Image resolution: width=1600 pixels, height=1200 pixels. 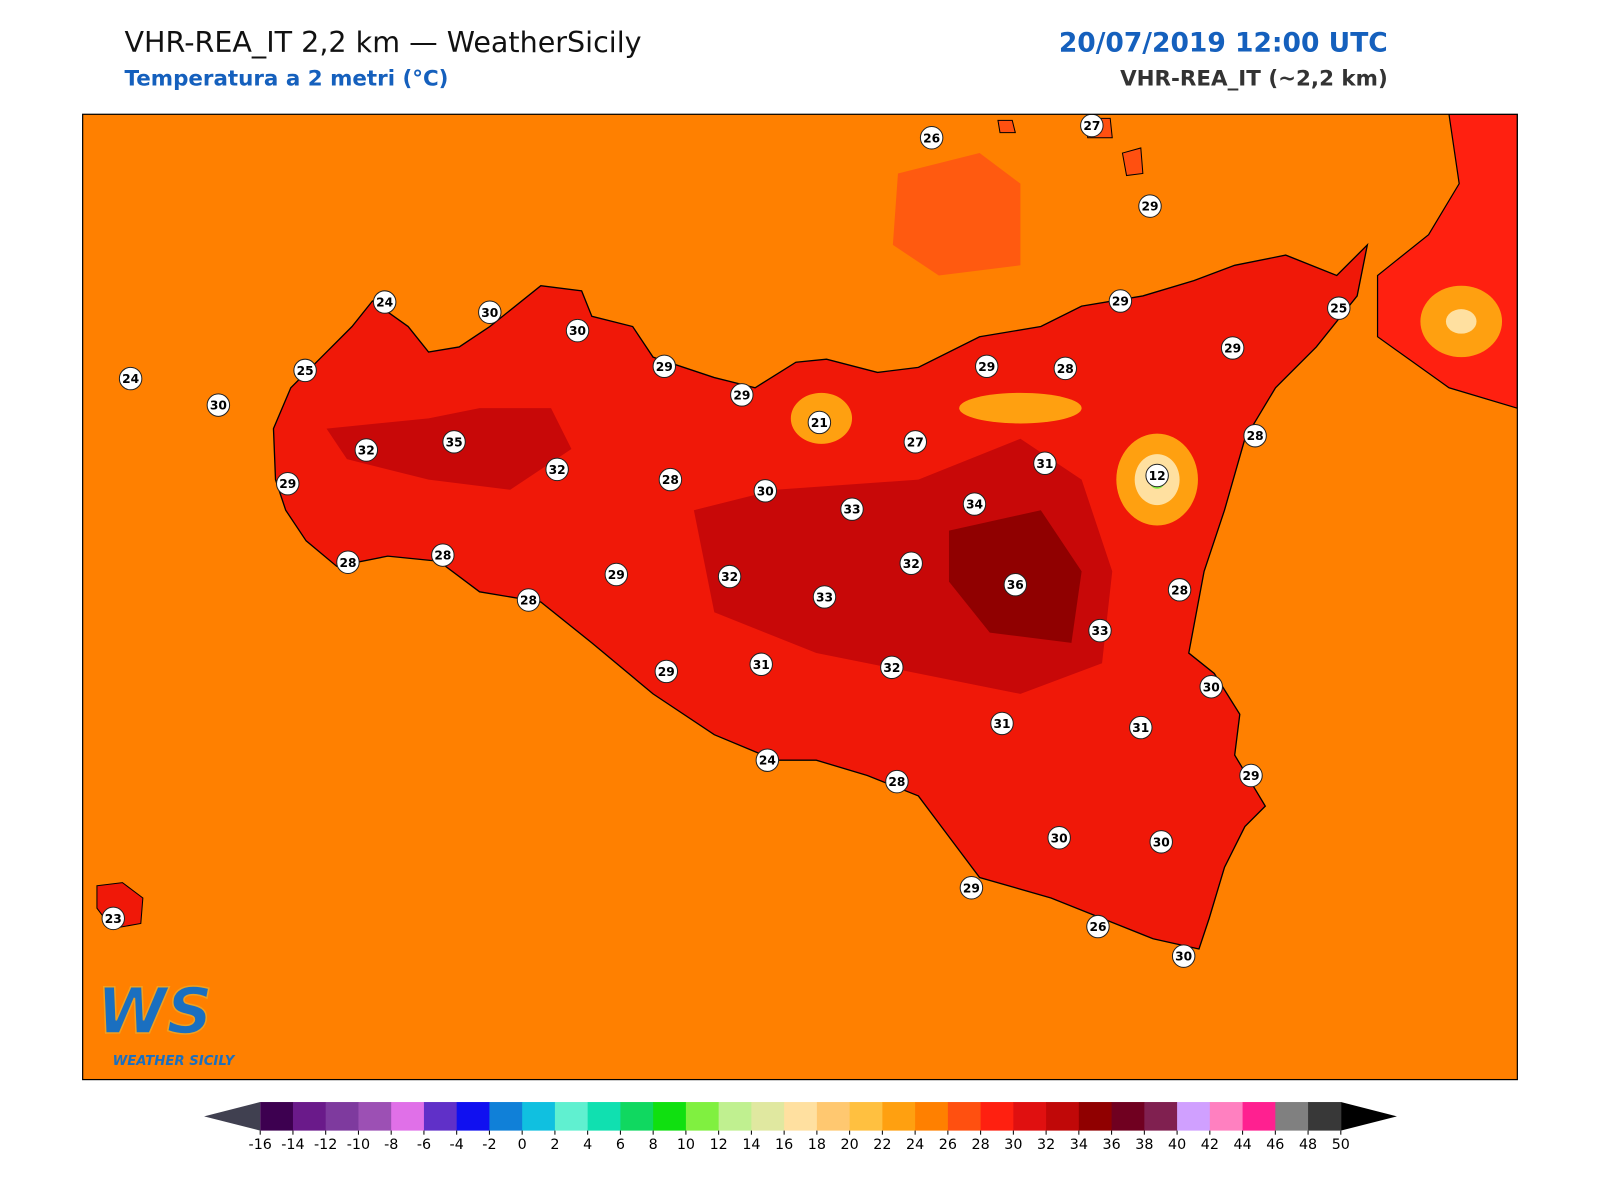 I want to click on colorbar-tick-label: 40, so click(x=1177, y=1145).